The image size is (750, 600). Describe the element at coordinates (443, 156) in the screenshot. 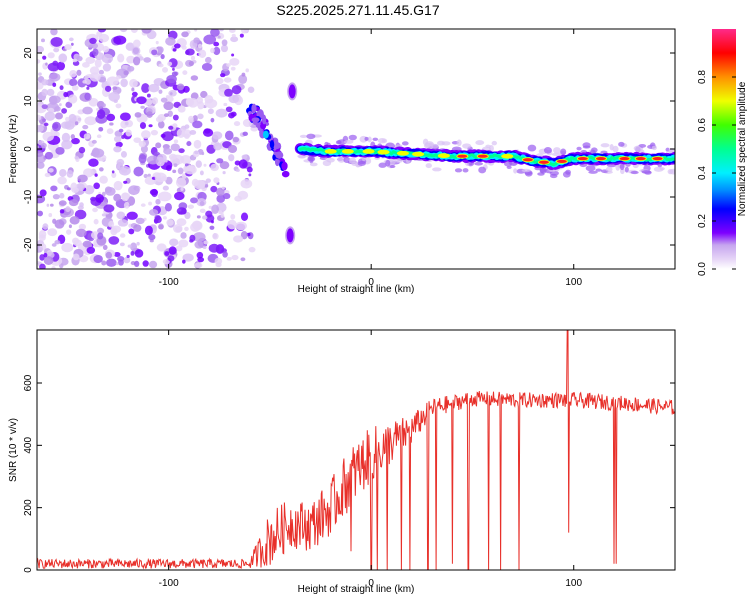

I see `signal-hotspot-yellow` at that location.